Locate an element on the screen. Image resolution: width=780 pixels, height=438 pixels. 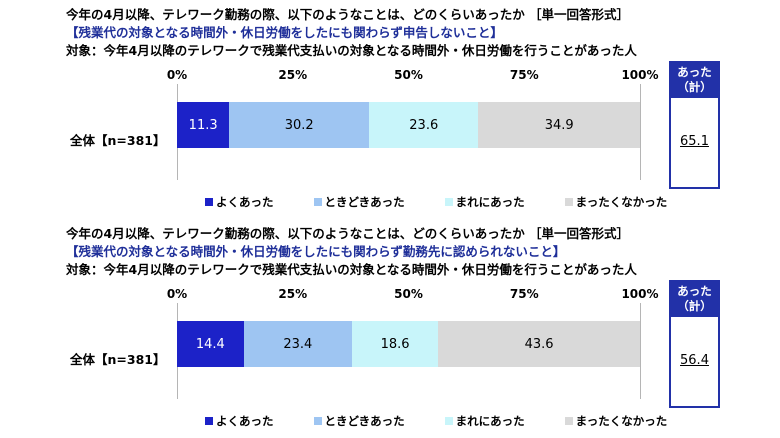
stacked-bar: 11.3 30.2 23.6 34.9 is located at coordinates (408, 125).